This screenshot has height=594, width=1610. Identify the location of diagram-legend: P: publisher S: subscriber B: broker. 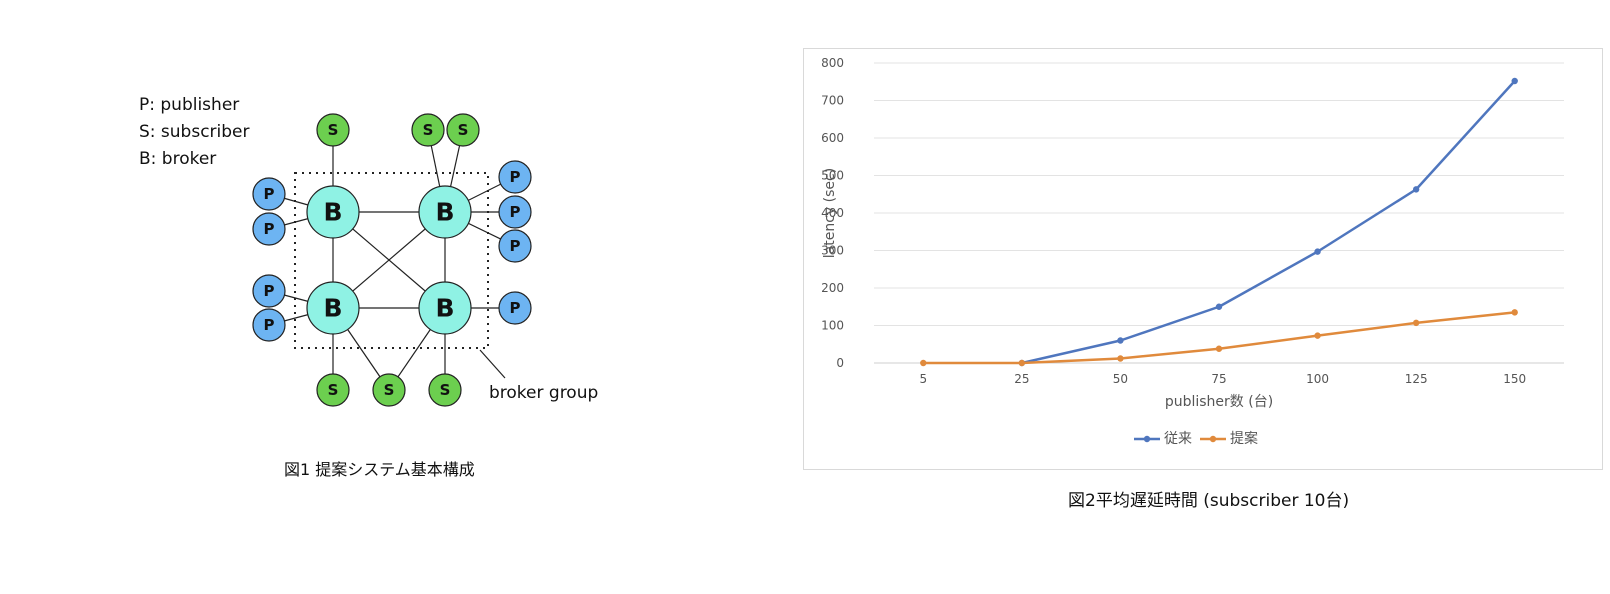
(194, 132).